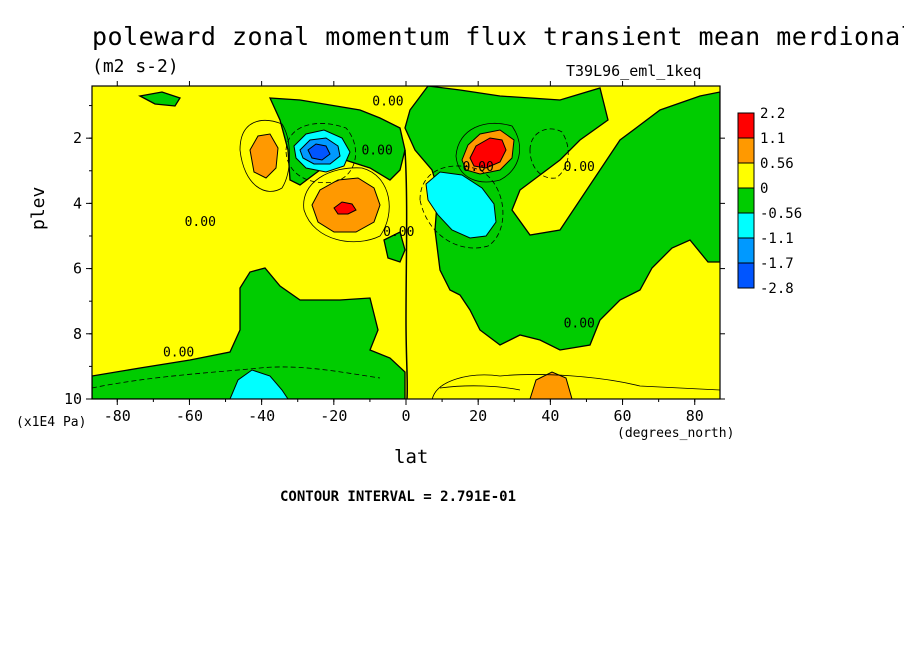 This screenshot has width=904, height=654. I want to click on color-legend: 2.2 1.1 0.56 0 -0.56 -1.1 -1.7 -2.8, so click(769, 201).